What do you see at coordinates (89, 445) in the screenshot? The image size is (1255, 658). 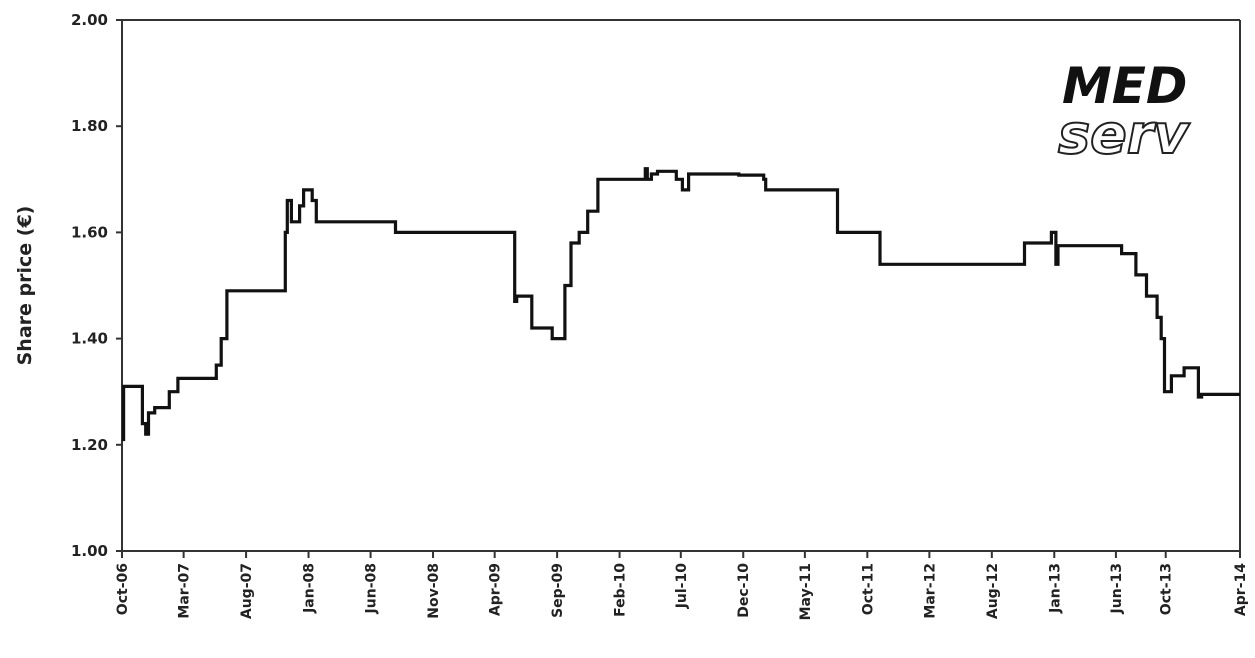 I see `y-tick-label: 1.20` at bounding box center [89, 445].